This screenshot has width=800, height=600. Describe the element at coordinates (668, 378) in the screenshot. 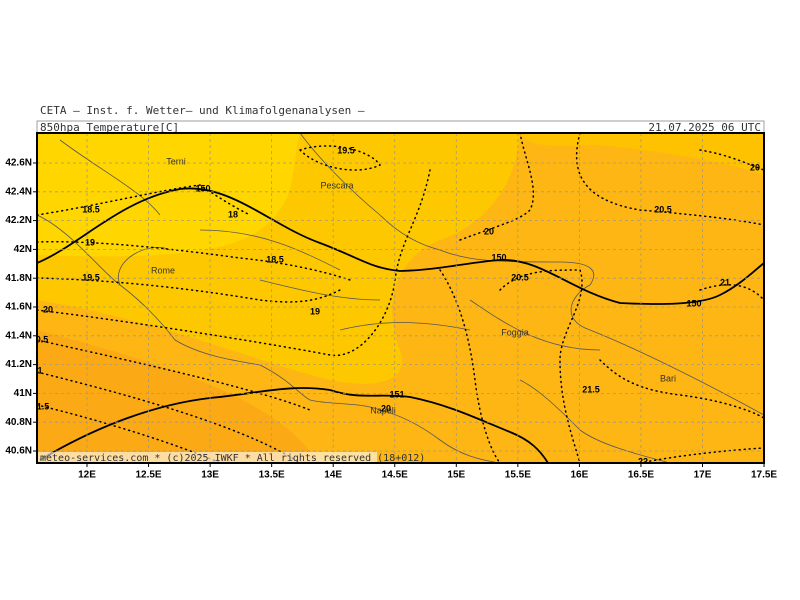

I see `city-label: Bari` at that location.